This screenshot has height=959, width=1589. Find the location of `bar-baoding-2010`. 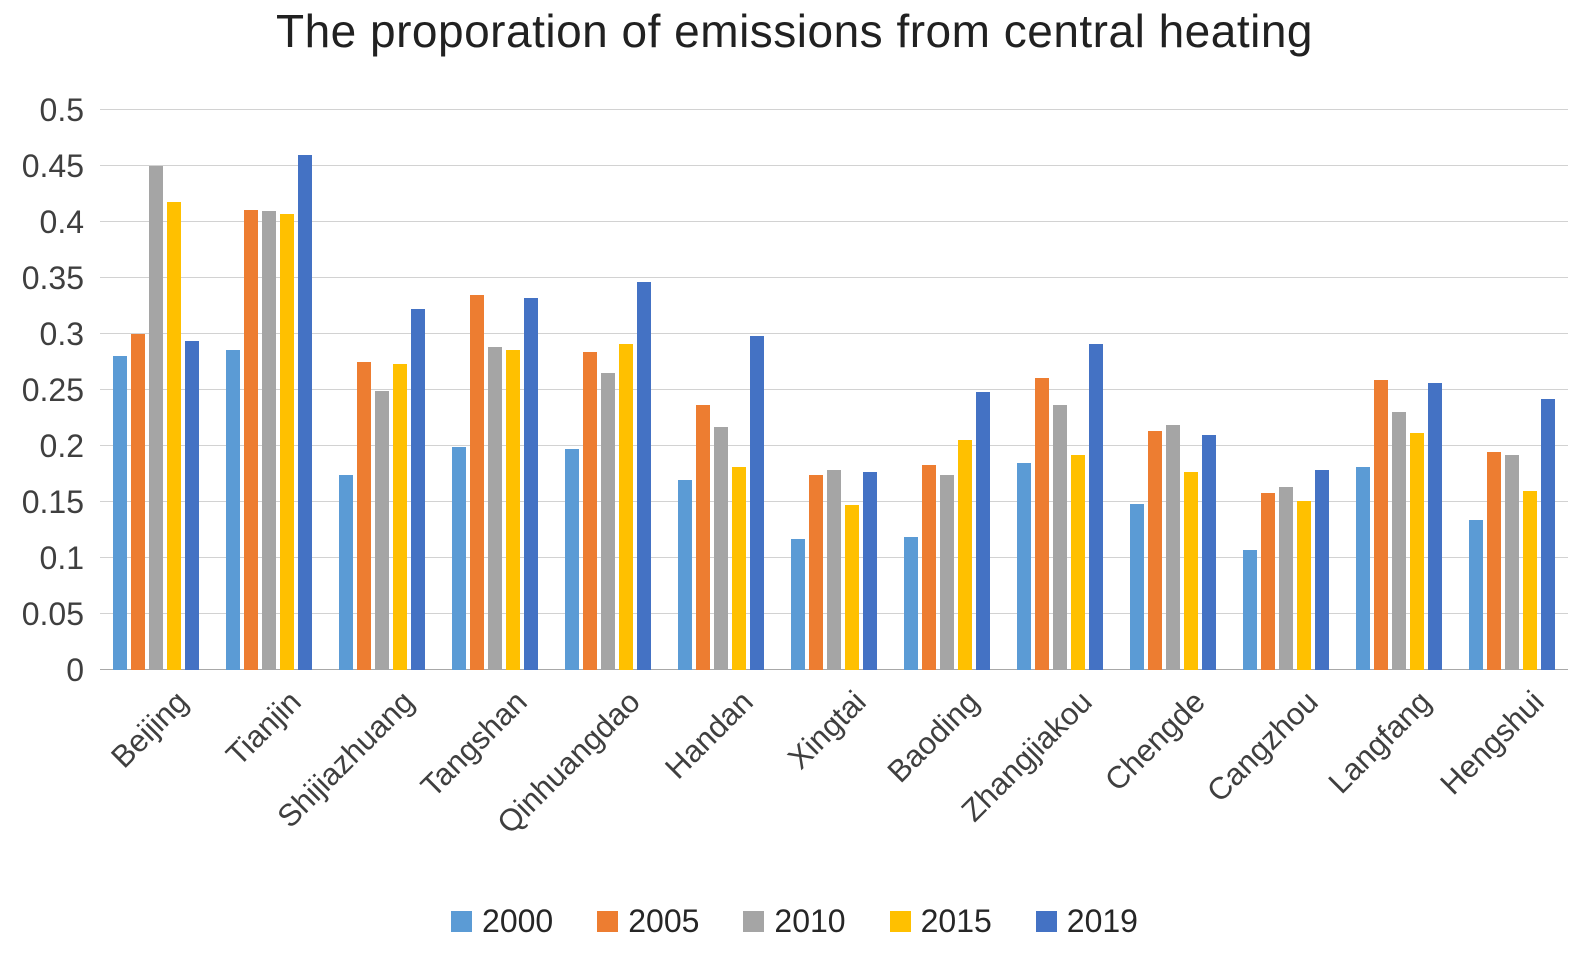

bar-baoding-2010 is located at coordinates (946, 572).